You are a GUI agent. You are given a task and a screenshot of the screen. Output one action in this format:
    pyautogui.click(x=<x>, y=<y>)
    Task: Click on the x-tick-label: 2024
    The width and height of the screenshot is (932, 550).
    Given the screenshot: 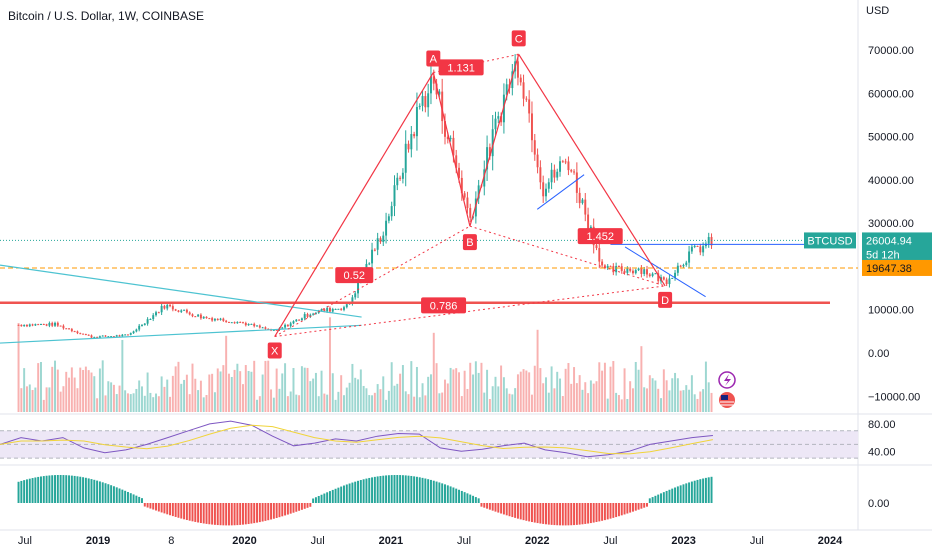 What is the action you would take?
    pyautogui.click(x=830, y=541)
    